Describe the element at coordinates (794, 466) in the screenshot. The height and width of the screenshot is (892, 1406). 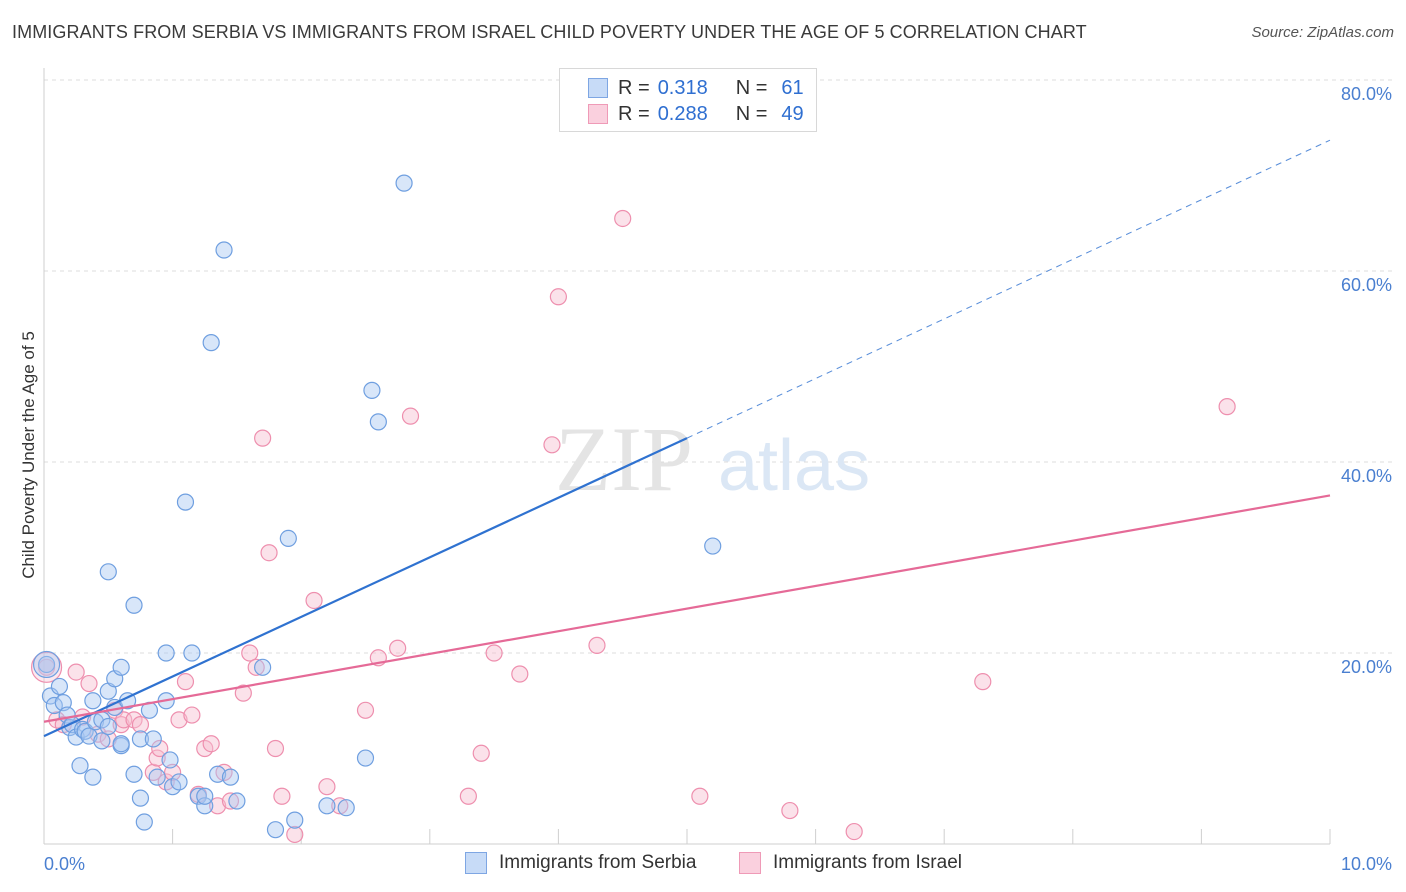
I see `watermark-atlas: atlas` at that location.